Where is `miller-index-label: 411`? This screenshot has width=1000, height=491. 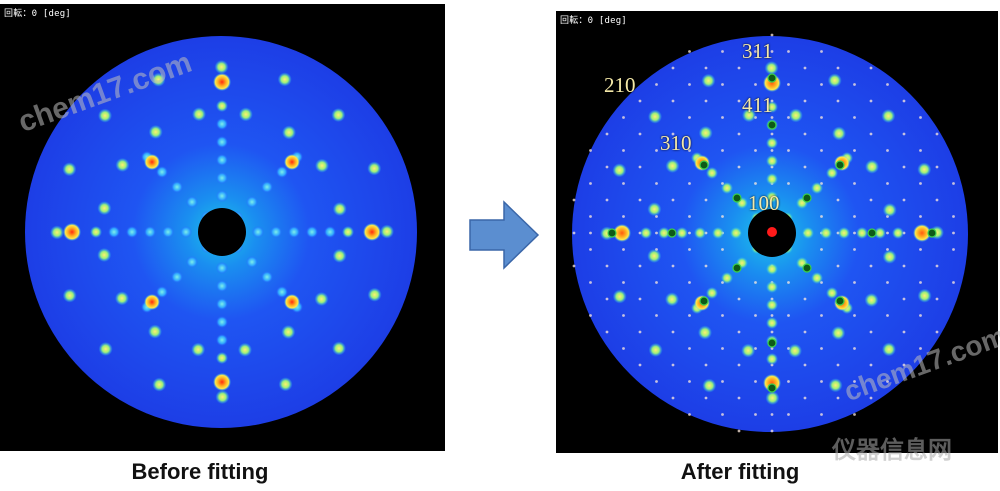
miller-index-label: 411 is located at coordinates (757, 105).